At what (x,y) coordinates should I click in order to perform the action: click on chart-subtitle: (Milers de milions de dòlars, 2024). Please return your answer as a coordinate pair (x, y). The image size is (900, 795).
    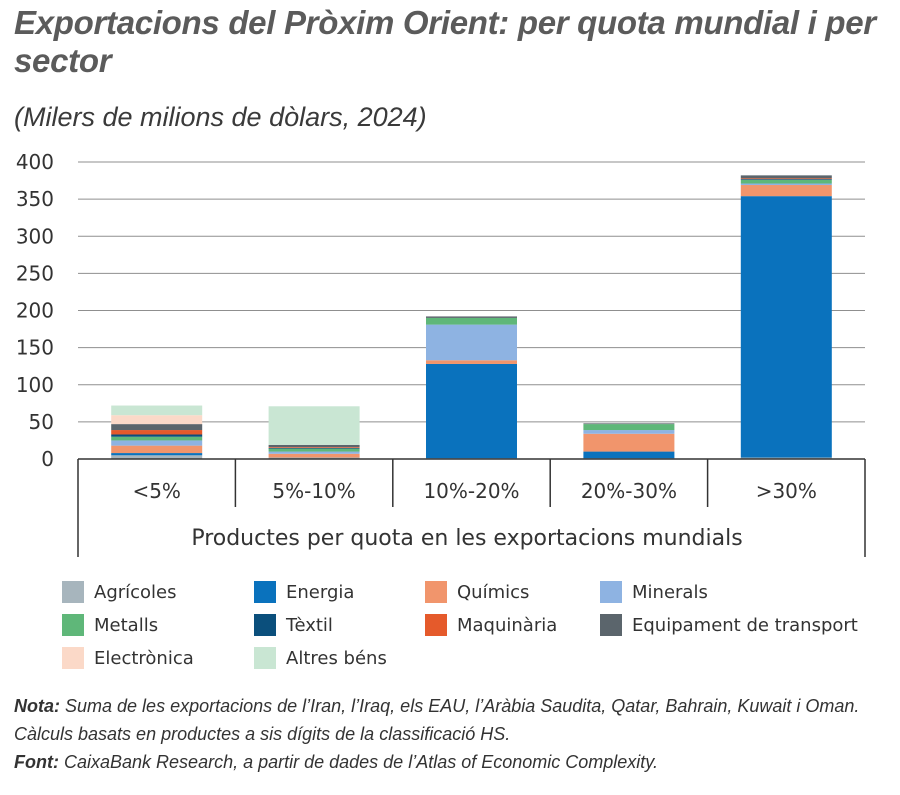
    Looking at the image, I should click on (220, 117).